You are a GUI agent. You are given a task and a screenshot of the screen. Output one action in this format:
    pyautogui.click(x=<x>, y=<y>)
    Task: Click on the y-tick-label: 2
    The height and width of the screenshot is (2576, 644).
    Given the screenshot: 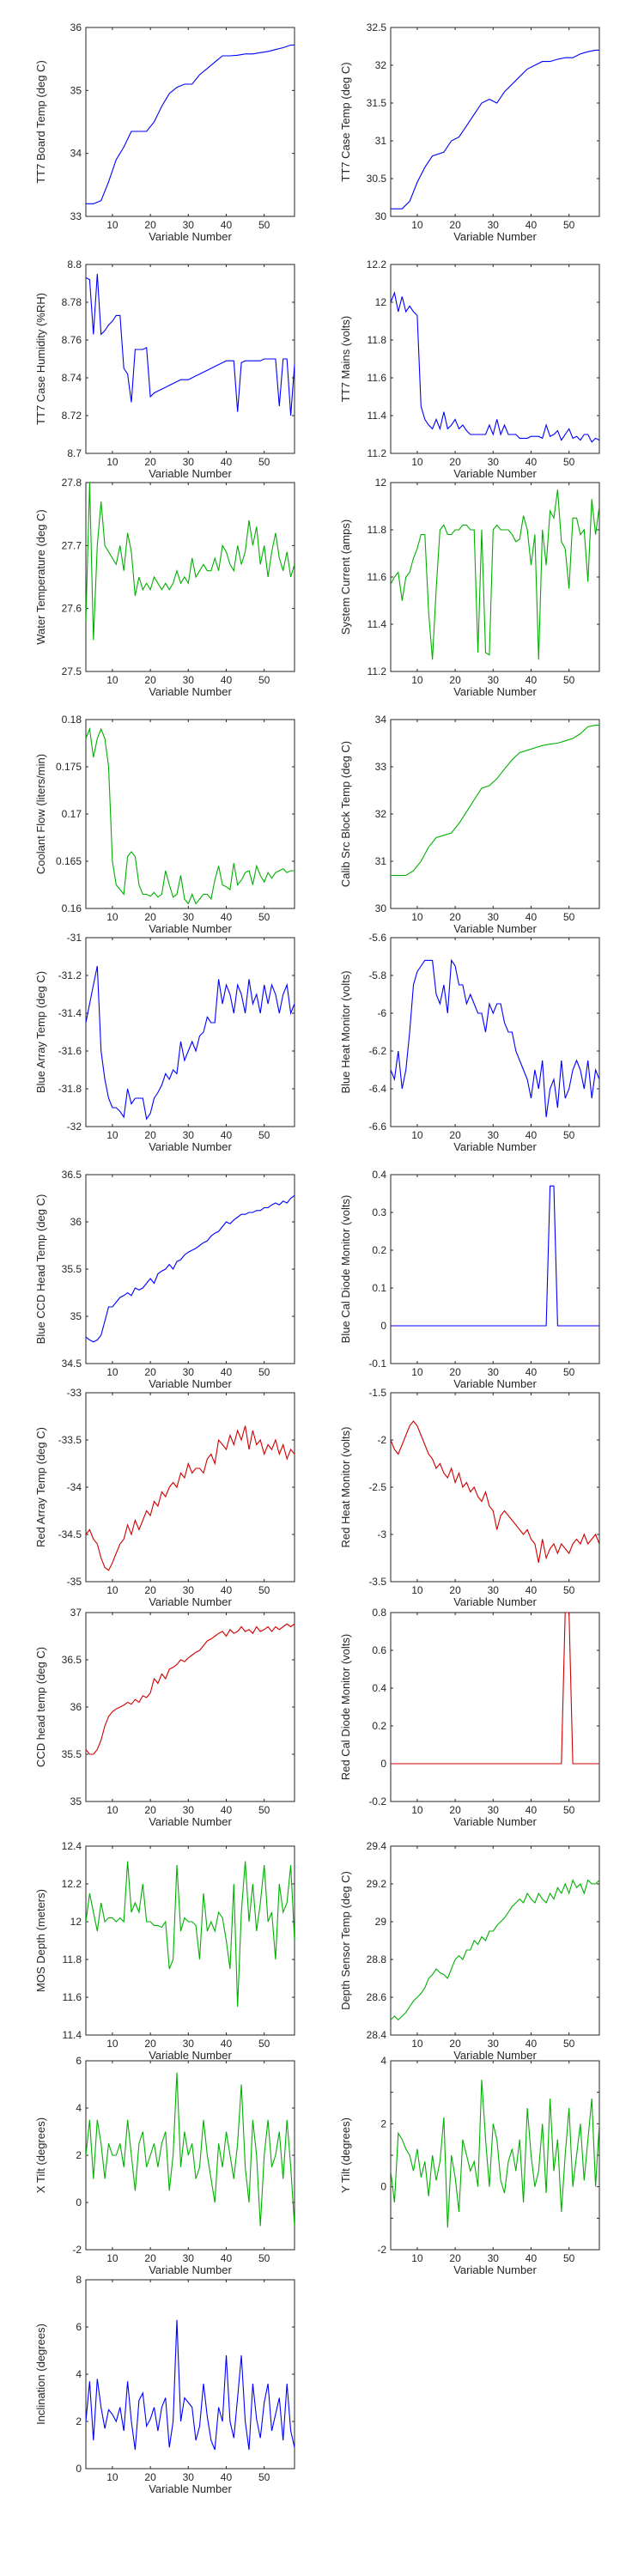 What is the action you would take?
    pyautogui.click(x=79, y=2155)
    